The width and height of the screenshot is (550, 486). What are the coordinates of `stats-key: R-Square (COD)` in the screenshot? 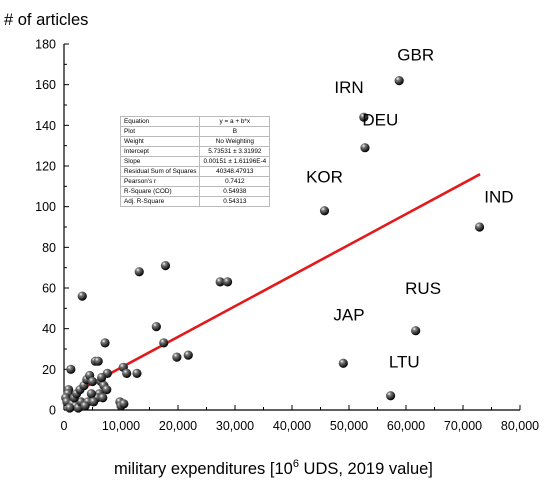 It's located at (160, 191).